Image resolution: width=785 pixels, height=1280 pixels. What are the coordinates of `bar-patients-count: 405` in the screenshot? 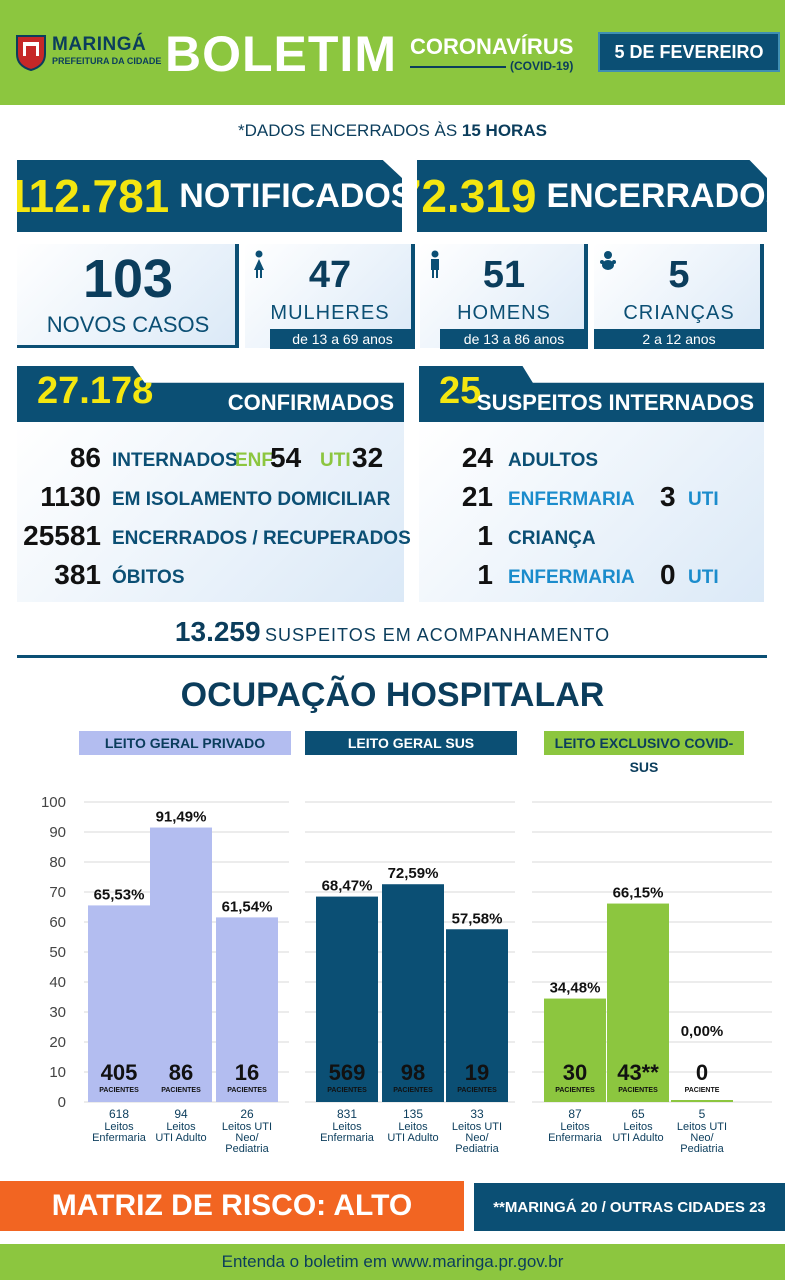 It's located at (119, 1072).